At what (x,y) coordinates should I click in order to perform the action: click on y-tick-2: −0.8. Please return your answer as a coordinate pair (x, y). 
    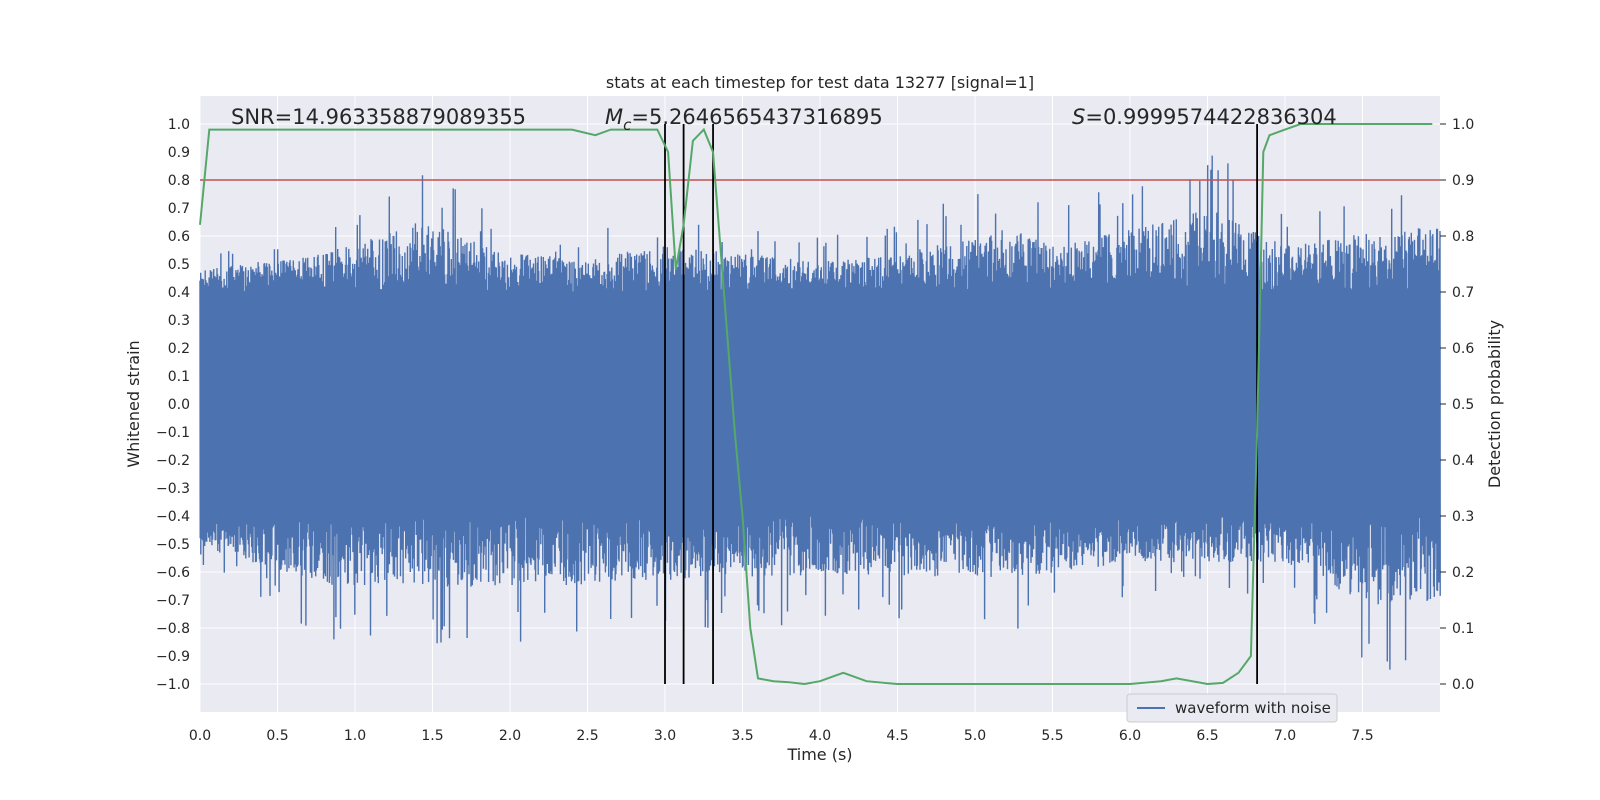
    Looking at the image, I should click on (173, 629).